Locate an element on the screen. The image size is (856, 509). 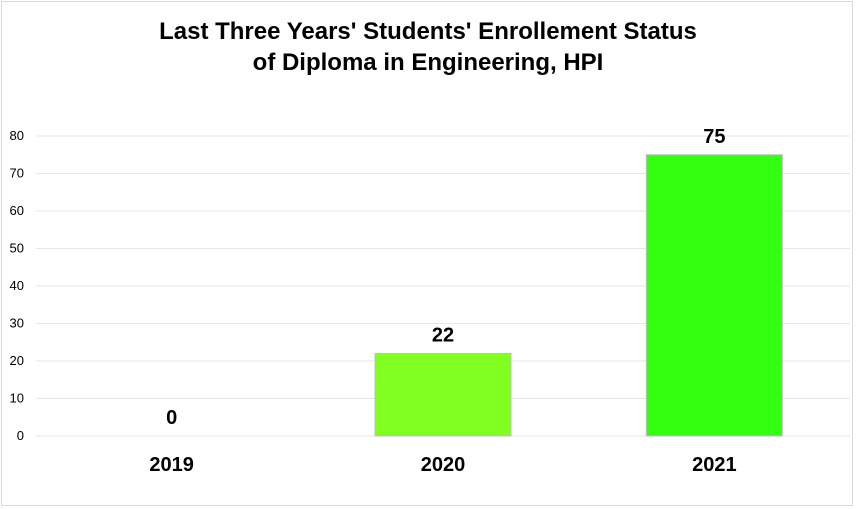
y-tick-label: 50 is located at coordinates (17, 248).